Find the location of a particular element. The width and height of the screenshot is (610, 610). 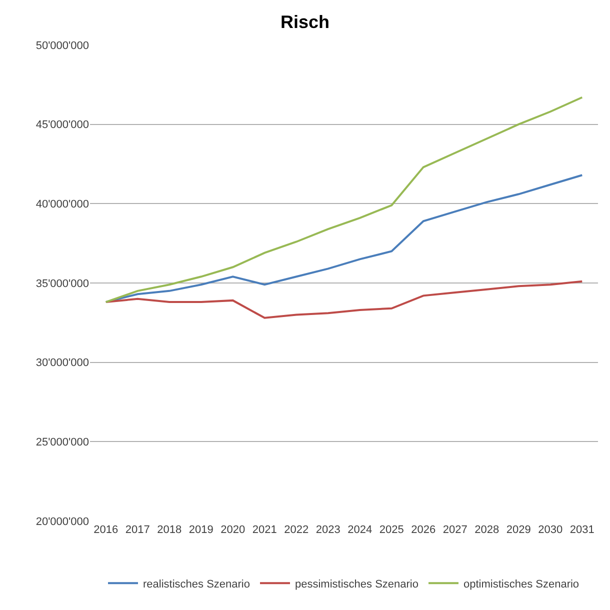

y-tick-label: 40'000'000 is located at coordinates (62, 204).